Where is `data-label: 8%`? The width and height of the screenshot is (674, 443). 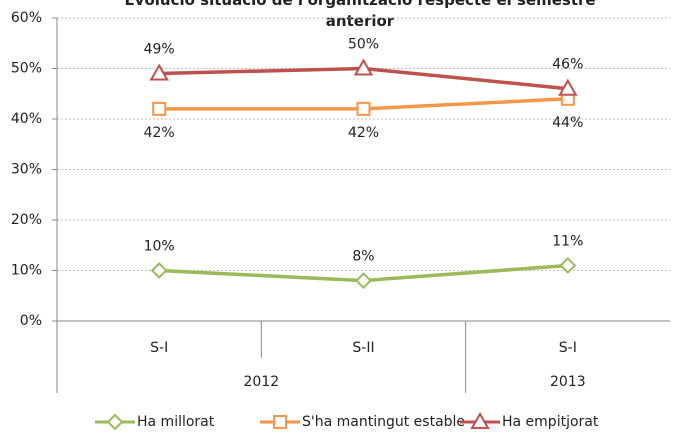 data-label: 8% is located at coordinates (363, 257).